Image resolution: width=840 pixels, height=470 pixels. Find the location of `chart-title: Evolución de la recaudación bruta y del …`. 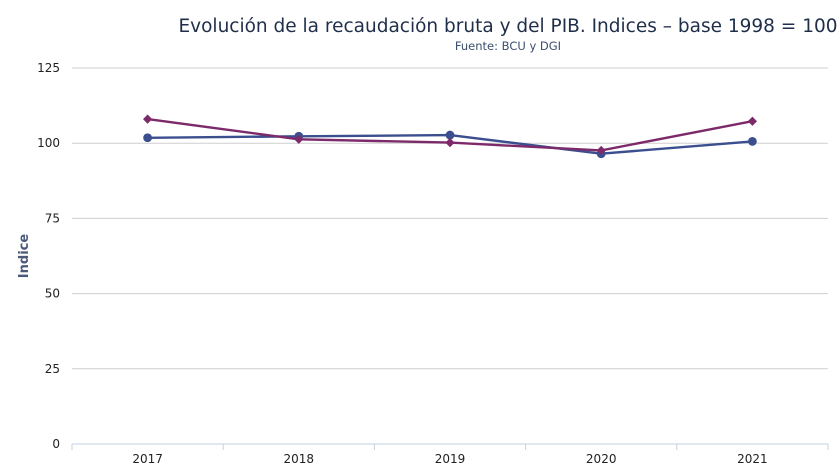

chart-title: Evolución de la recaudación bruta y del … is located at coordinates (507, 26).